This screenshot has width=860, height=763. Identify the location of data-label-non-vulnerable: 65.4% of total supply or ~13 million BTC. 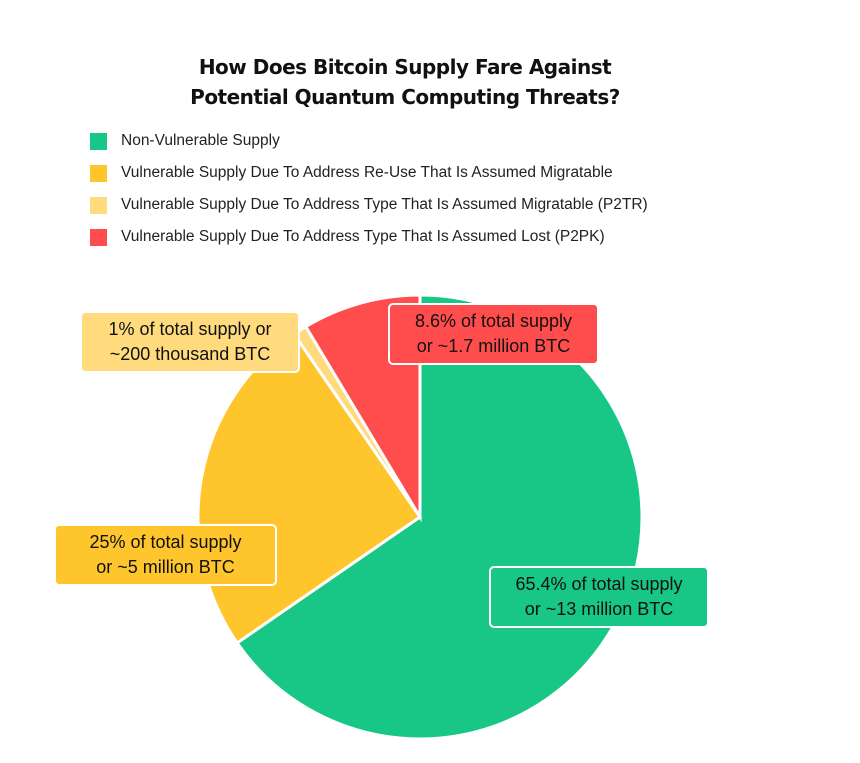
(599, 597).